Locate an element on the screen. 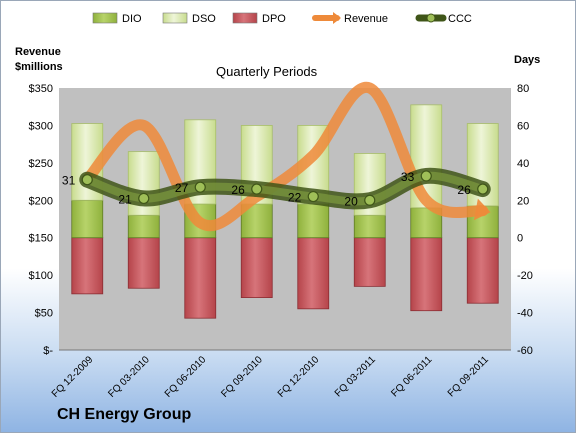 This screenshot has width=576, height=433. y-left-tick-label: $350 is located at coordinates (41, 89).